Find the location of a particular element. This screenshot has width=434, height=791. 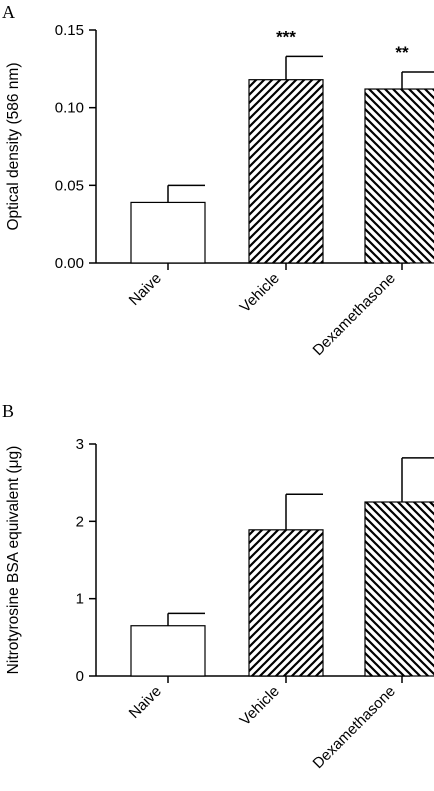

y-tick-label: 0.05 is located at coordinates (69, 185).